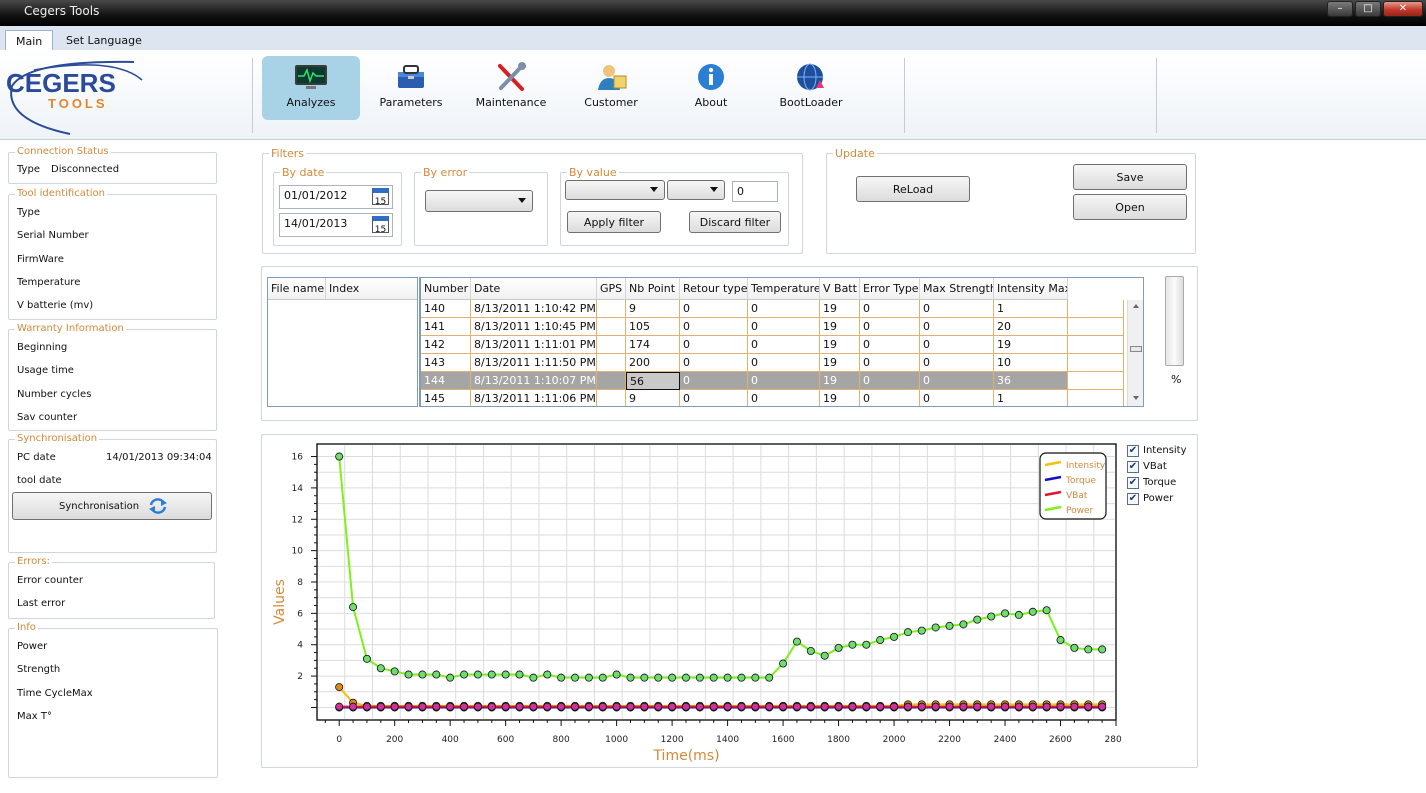 The height and width of the screenshot is (793, 1426). What do you see at coordinates (913, 189) in the screenshot?
I see `reload-button: ReLoad` at bounding box center [913, 189].